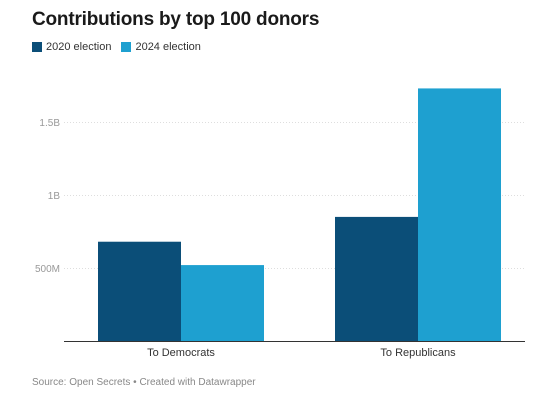 The height and width of the screenshot is (405, 557). What do you see at coordinates (222, 303) in the screenshot?
I see `bar-2024-democrats` at bounding box center [222, 303].